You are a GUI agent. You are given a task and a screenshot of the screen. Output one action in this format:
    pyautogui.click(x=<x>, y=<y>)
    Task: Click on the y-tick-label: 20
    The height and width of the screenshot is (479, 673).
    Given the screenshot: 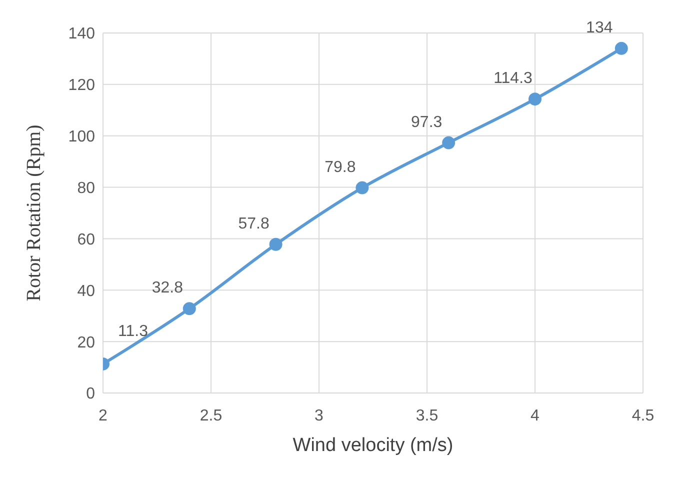 What is the action you would take?
    pyautogui.click(x=86, y=343)
    